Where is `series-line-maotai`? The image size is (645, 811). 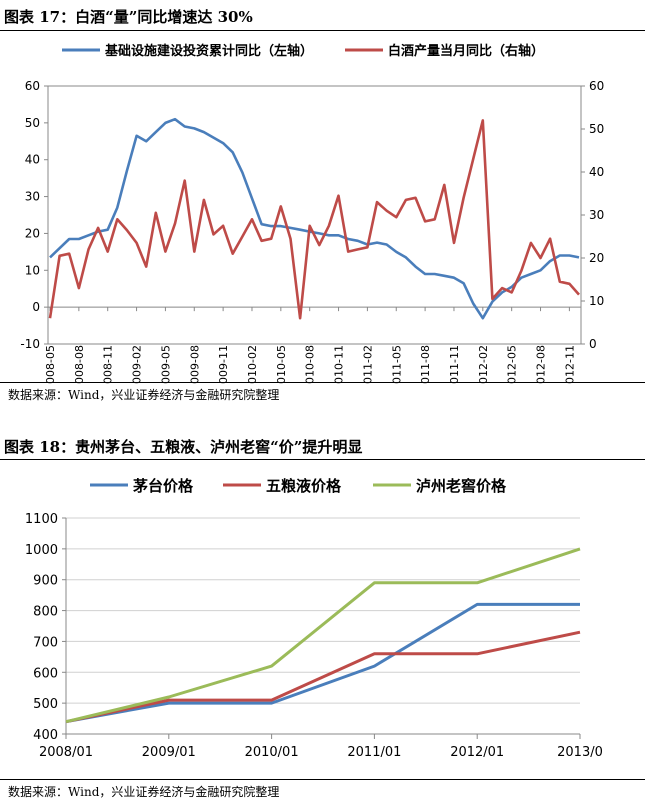
series-line-maotai is located at coordinates (322, 663).